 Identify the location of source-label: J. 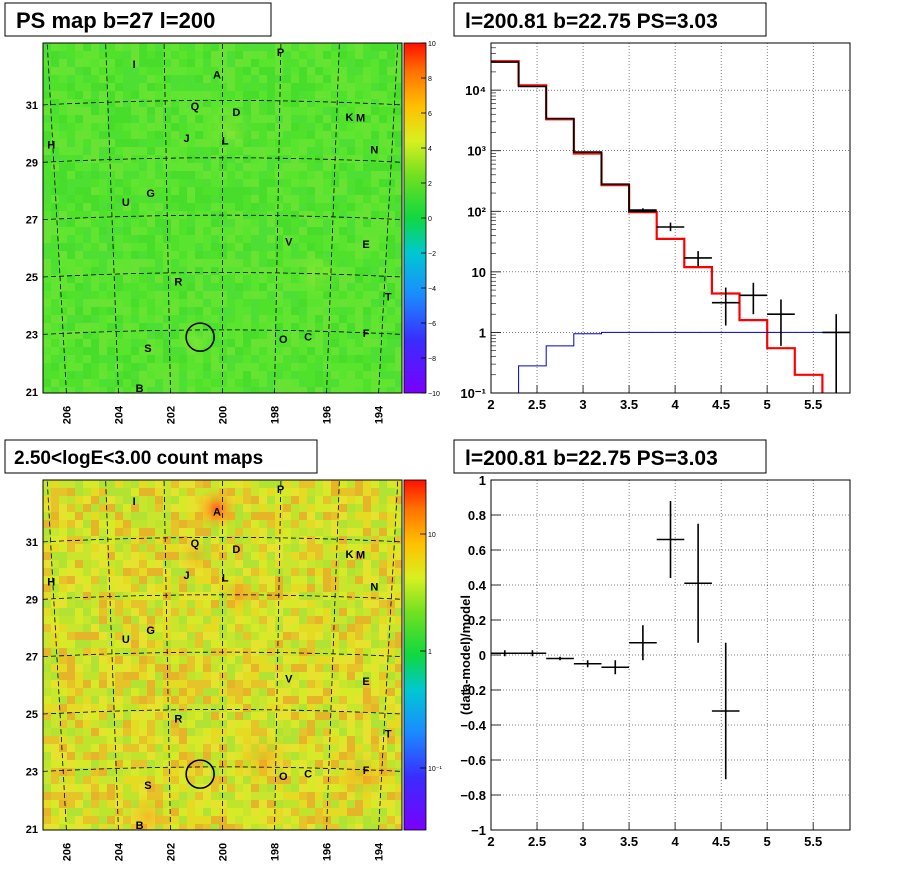
(187, 576).